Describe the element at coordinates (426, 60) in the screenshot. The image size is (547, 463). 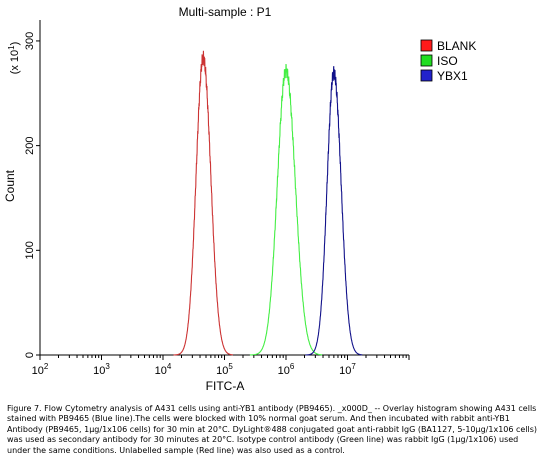
I see `legend-swatch-iso` at that location.